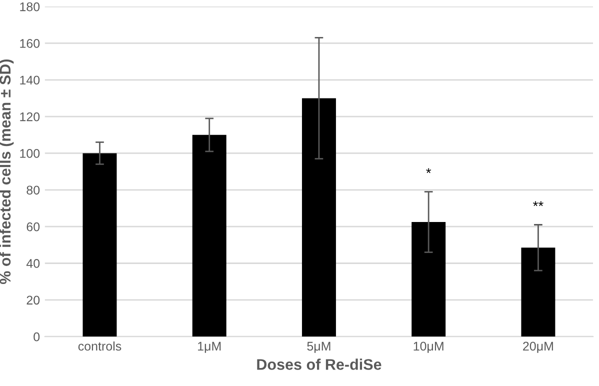  Describe the element at coordinates (33, 300) in the screenshot. I see `y-tick-label: 20` at that location.